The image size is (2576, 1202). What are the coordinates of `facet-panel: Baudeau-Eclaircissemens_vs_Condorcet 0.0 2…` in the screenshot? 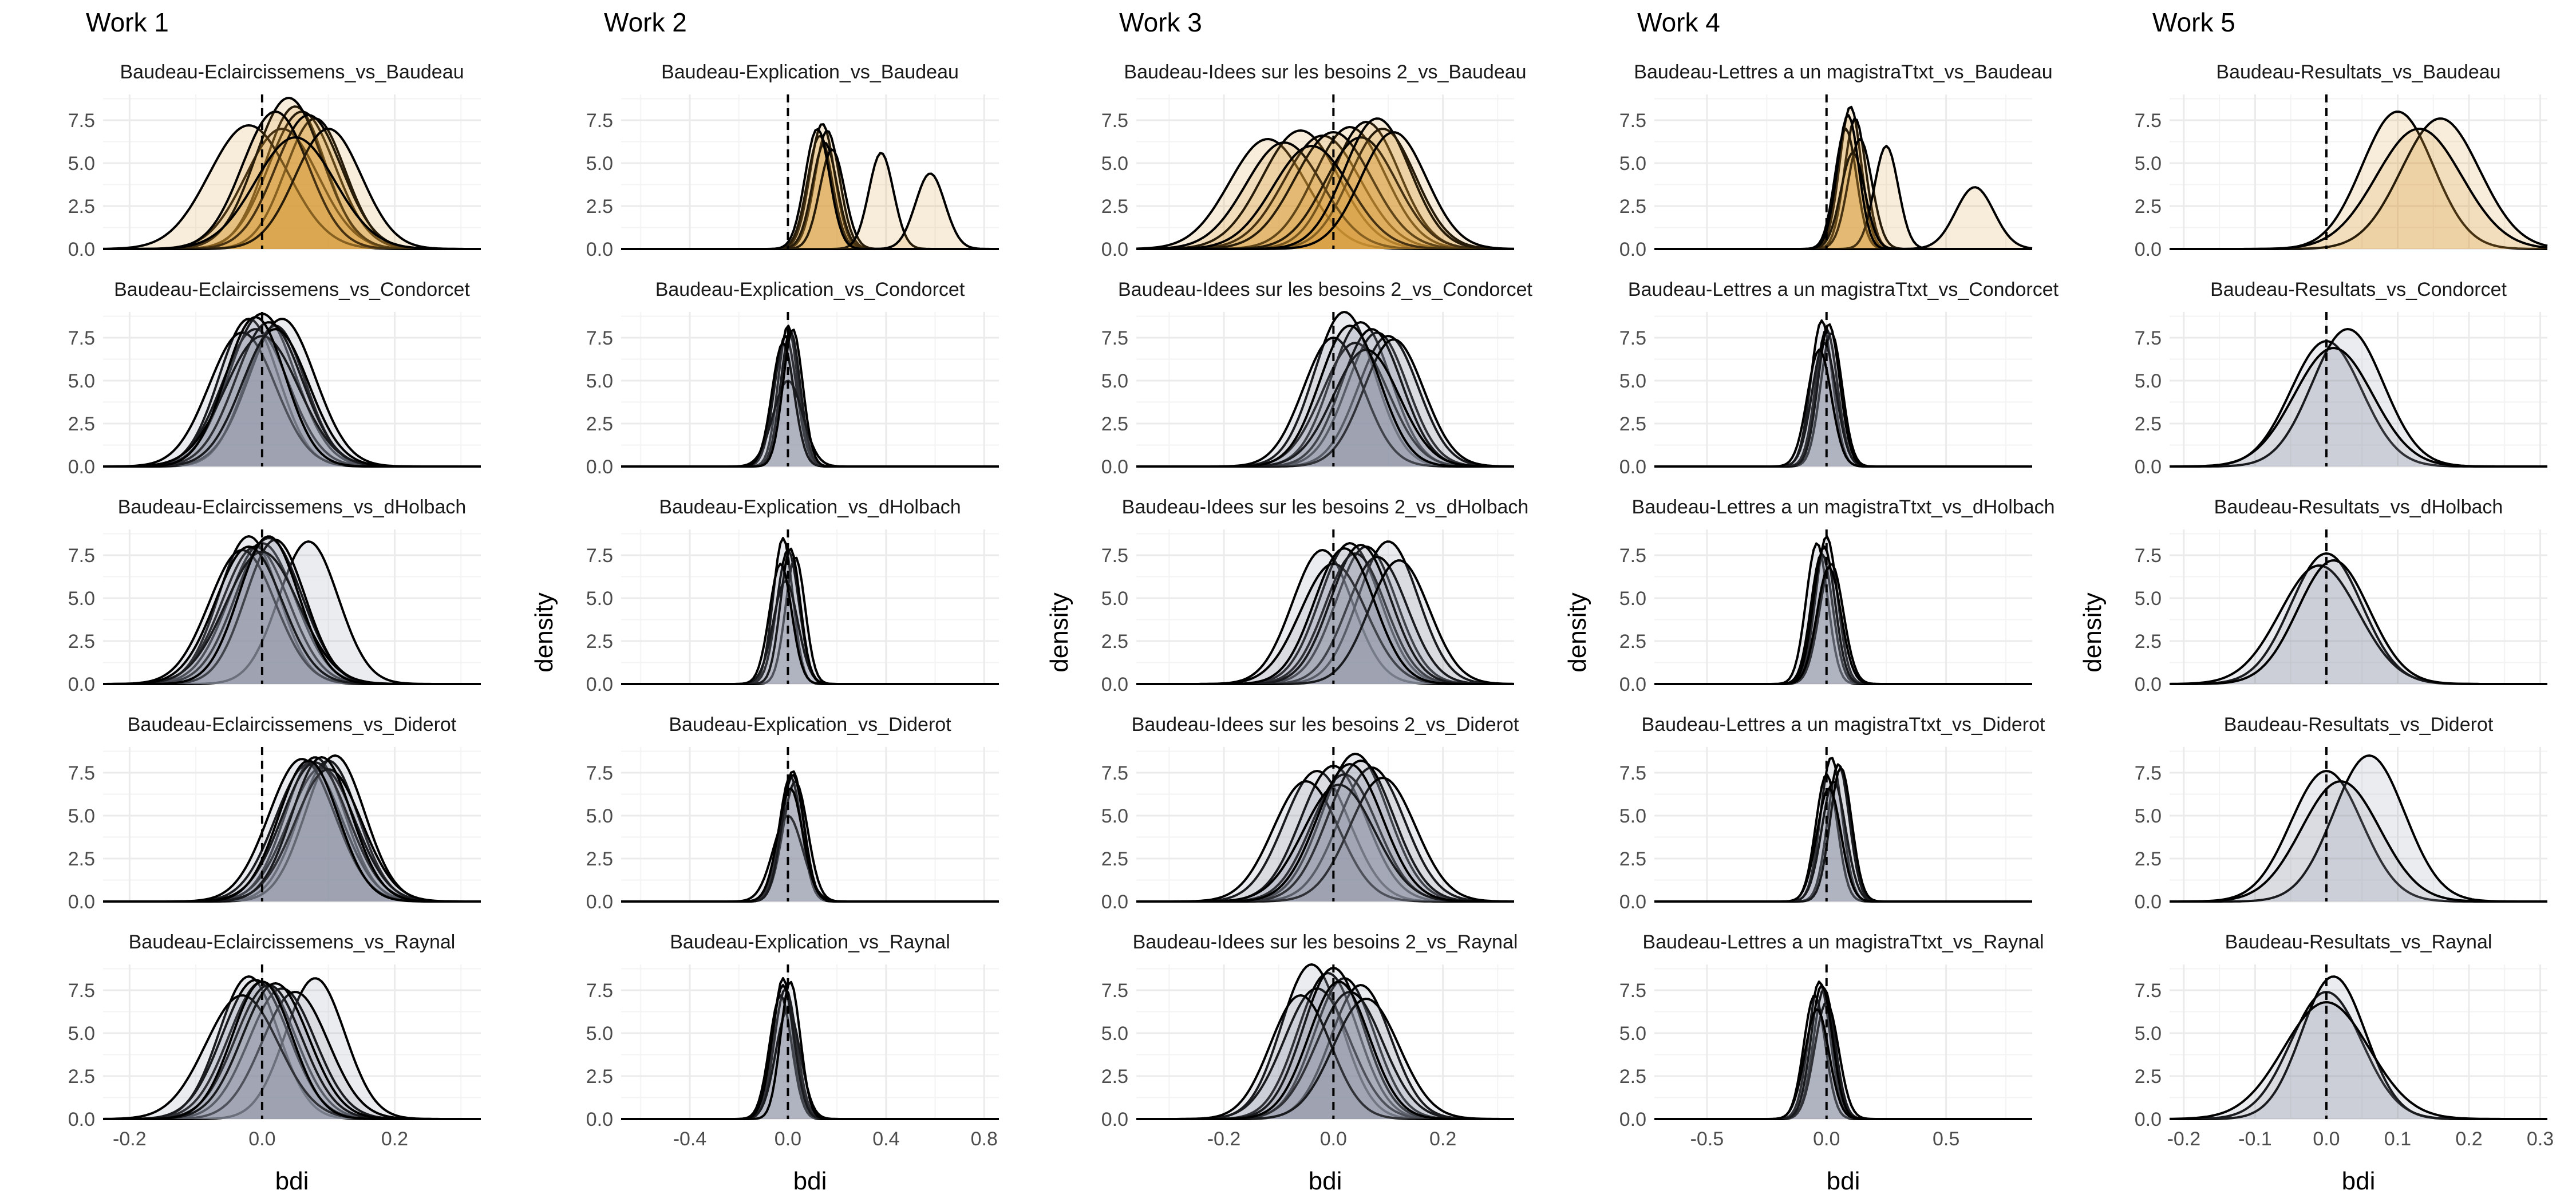 It's located at (274, 378).